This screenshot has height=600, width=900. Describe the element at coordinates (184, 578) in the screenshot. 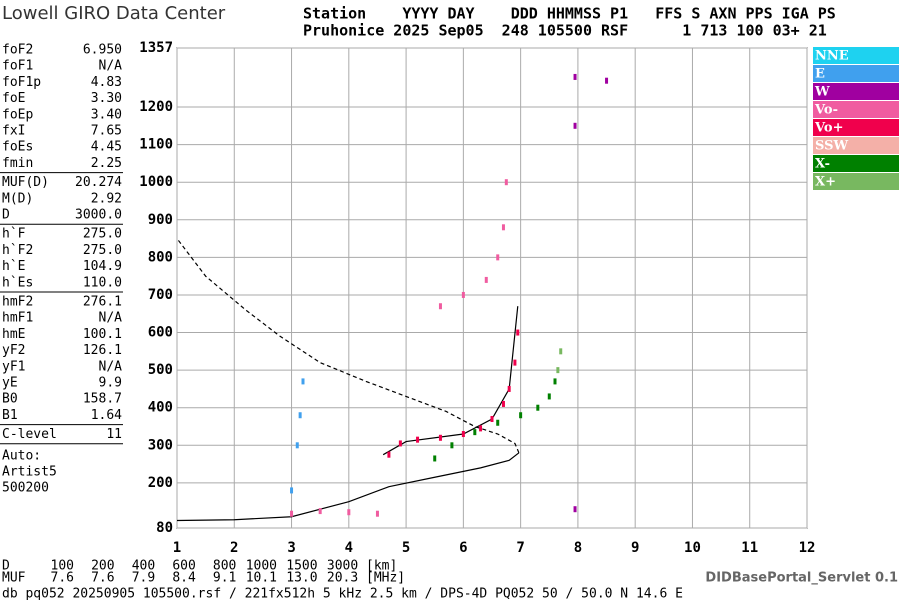

I see `footer-value: 8.4` at that location.